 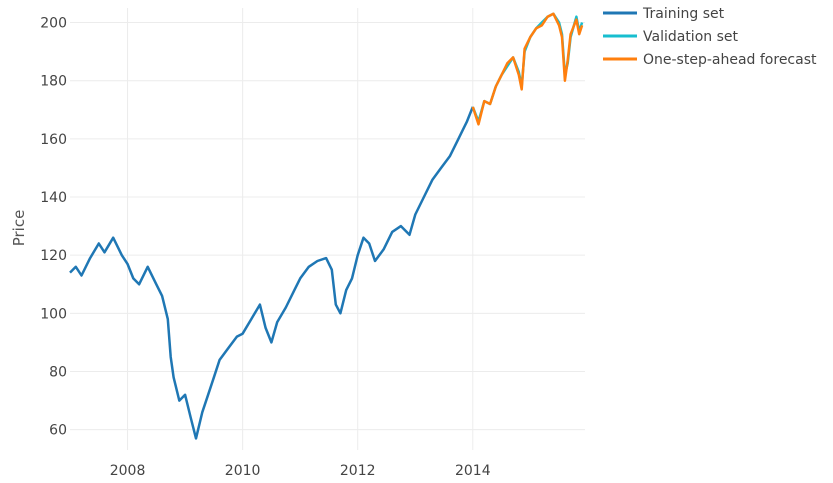 I want to click on y-tick-label: 80, so click(x=58, y=372).